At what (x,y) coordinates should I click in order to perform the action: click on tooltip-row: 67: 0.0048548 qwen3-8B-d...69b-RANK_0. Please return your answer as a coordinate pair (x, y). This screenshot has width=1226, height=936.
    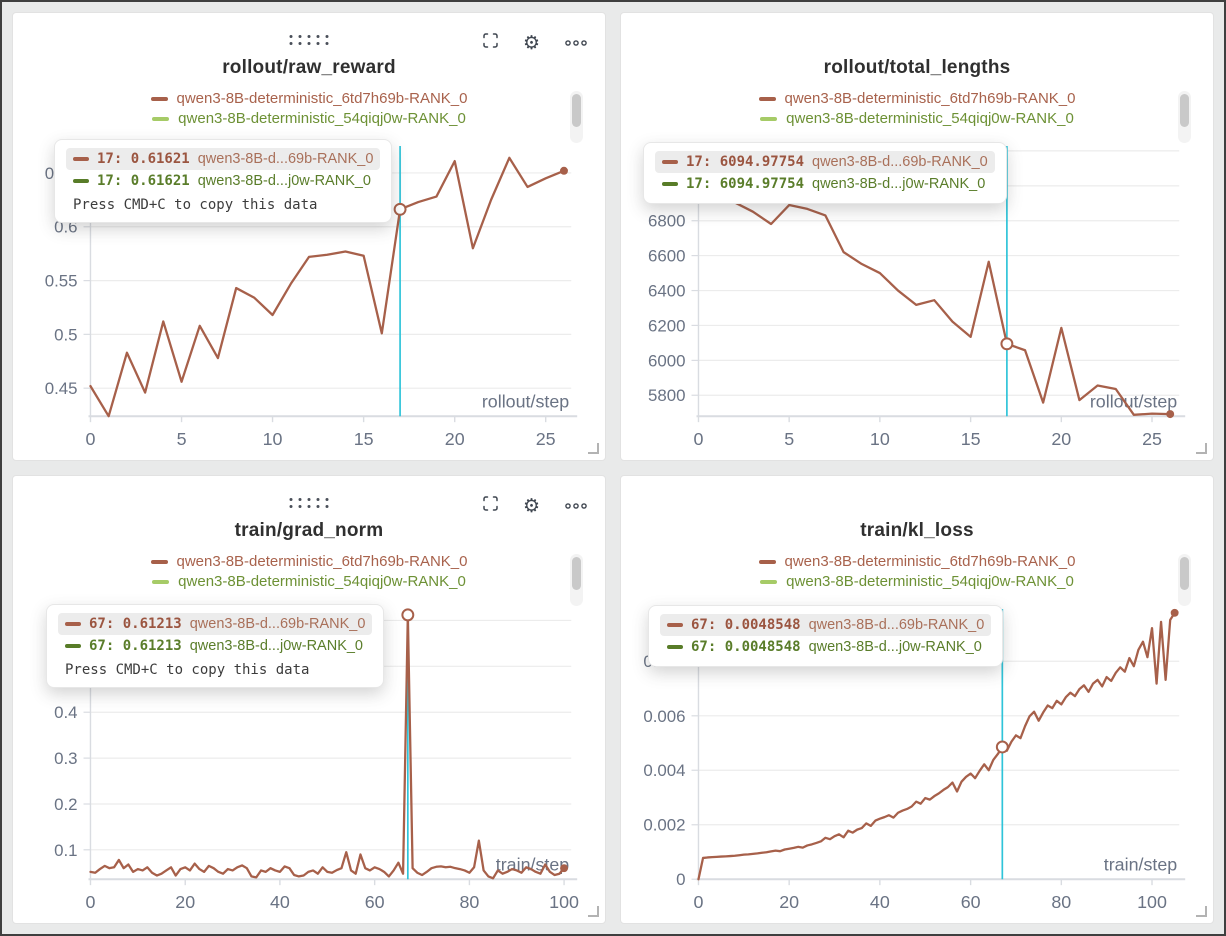
    Looking at the image, I should click on (826, 625).